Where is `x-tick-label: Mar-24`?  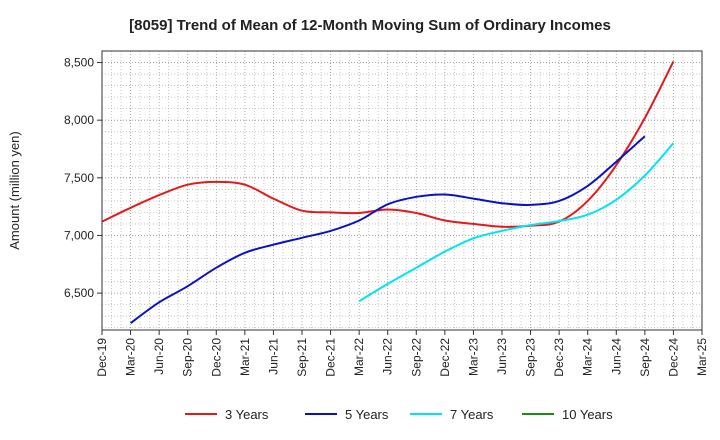
x-tick-label: Mar-24 is located at coordinates (588, 357).